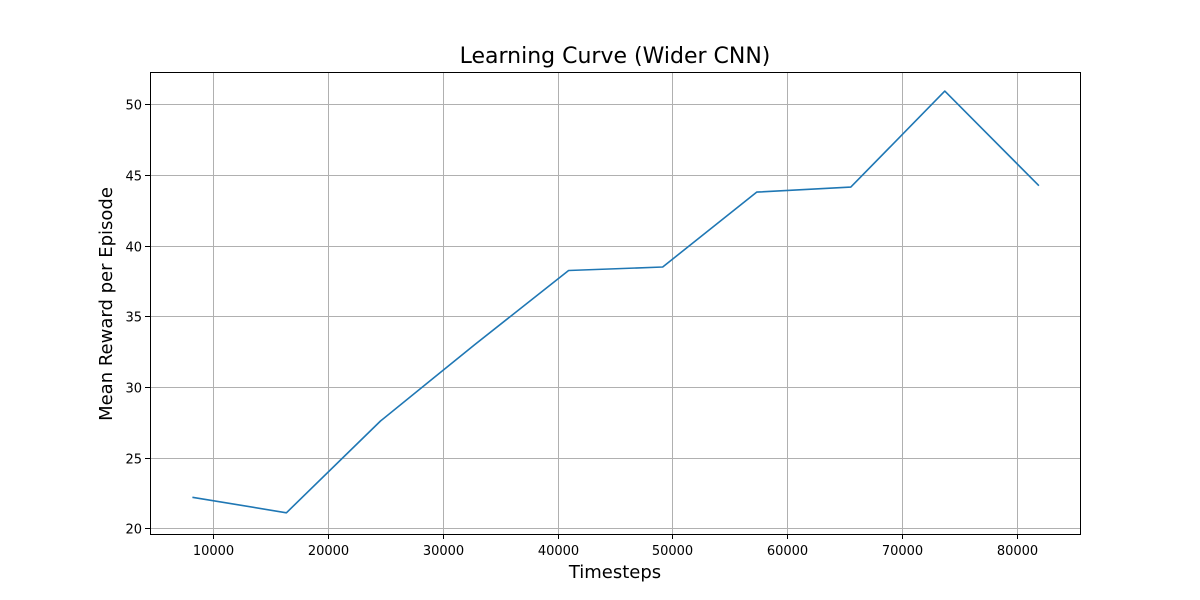 The image size is (1200, 600). Describe the element at coordinates (133, 530) in the screenshot. I see `y-tick-label: 20` at that location.